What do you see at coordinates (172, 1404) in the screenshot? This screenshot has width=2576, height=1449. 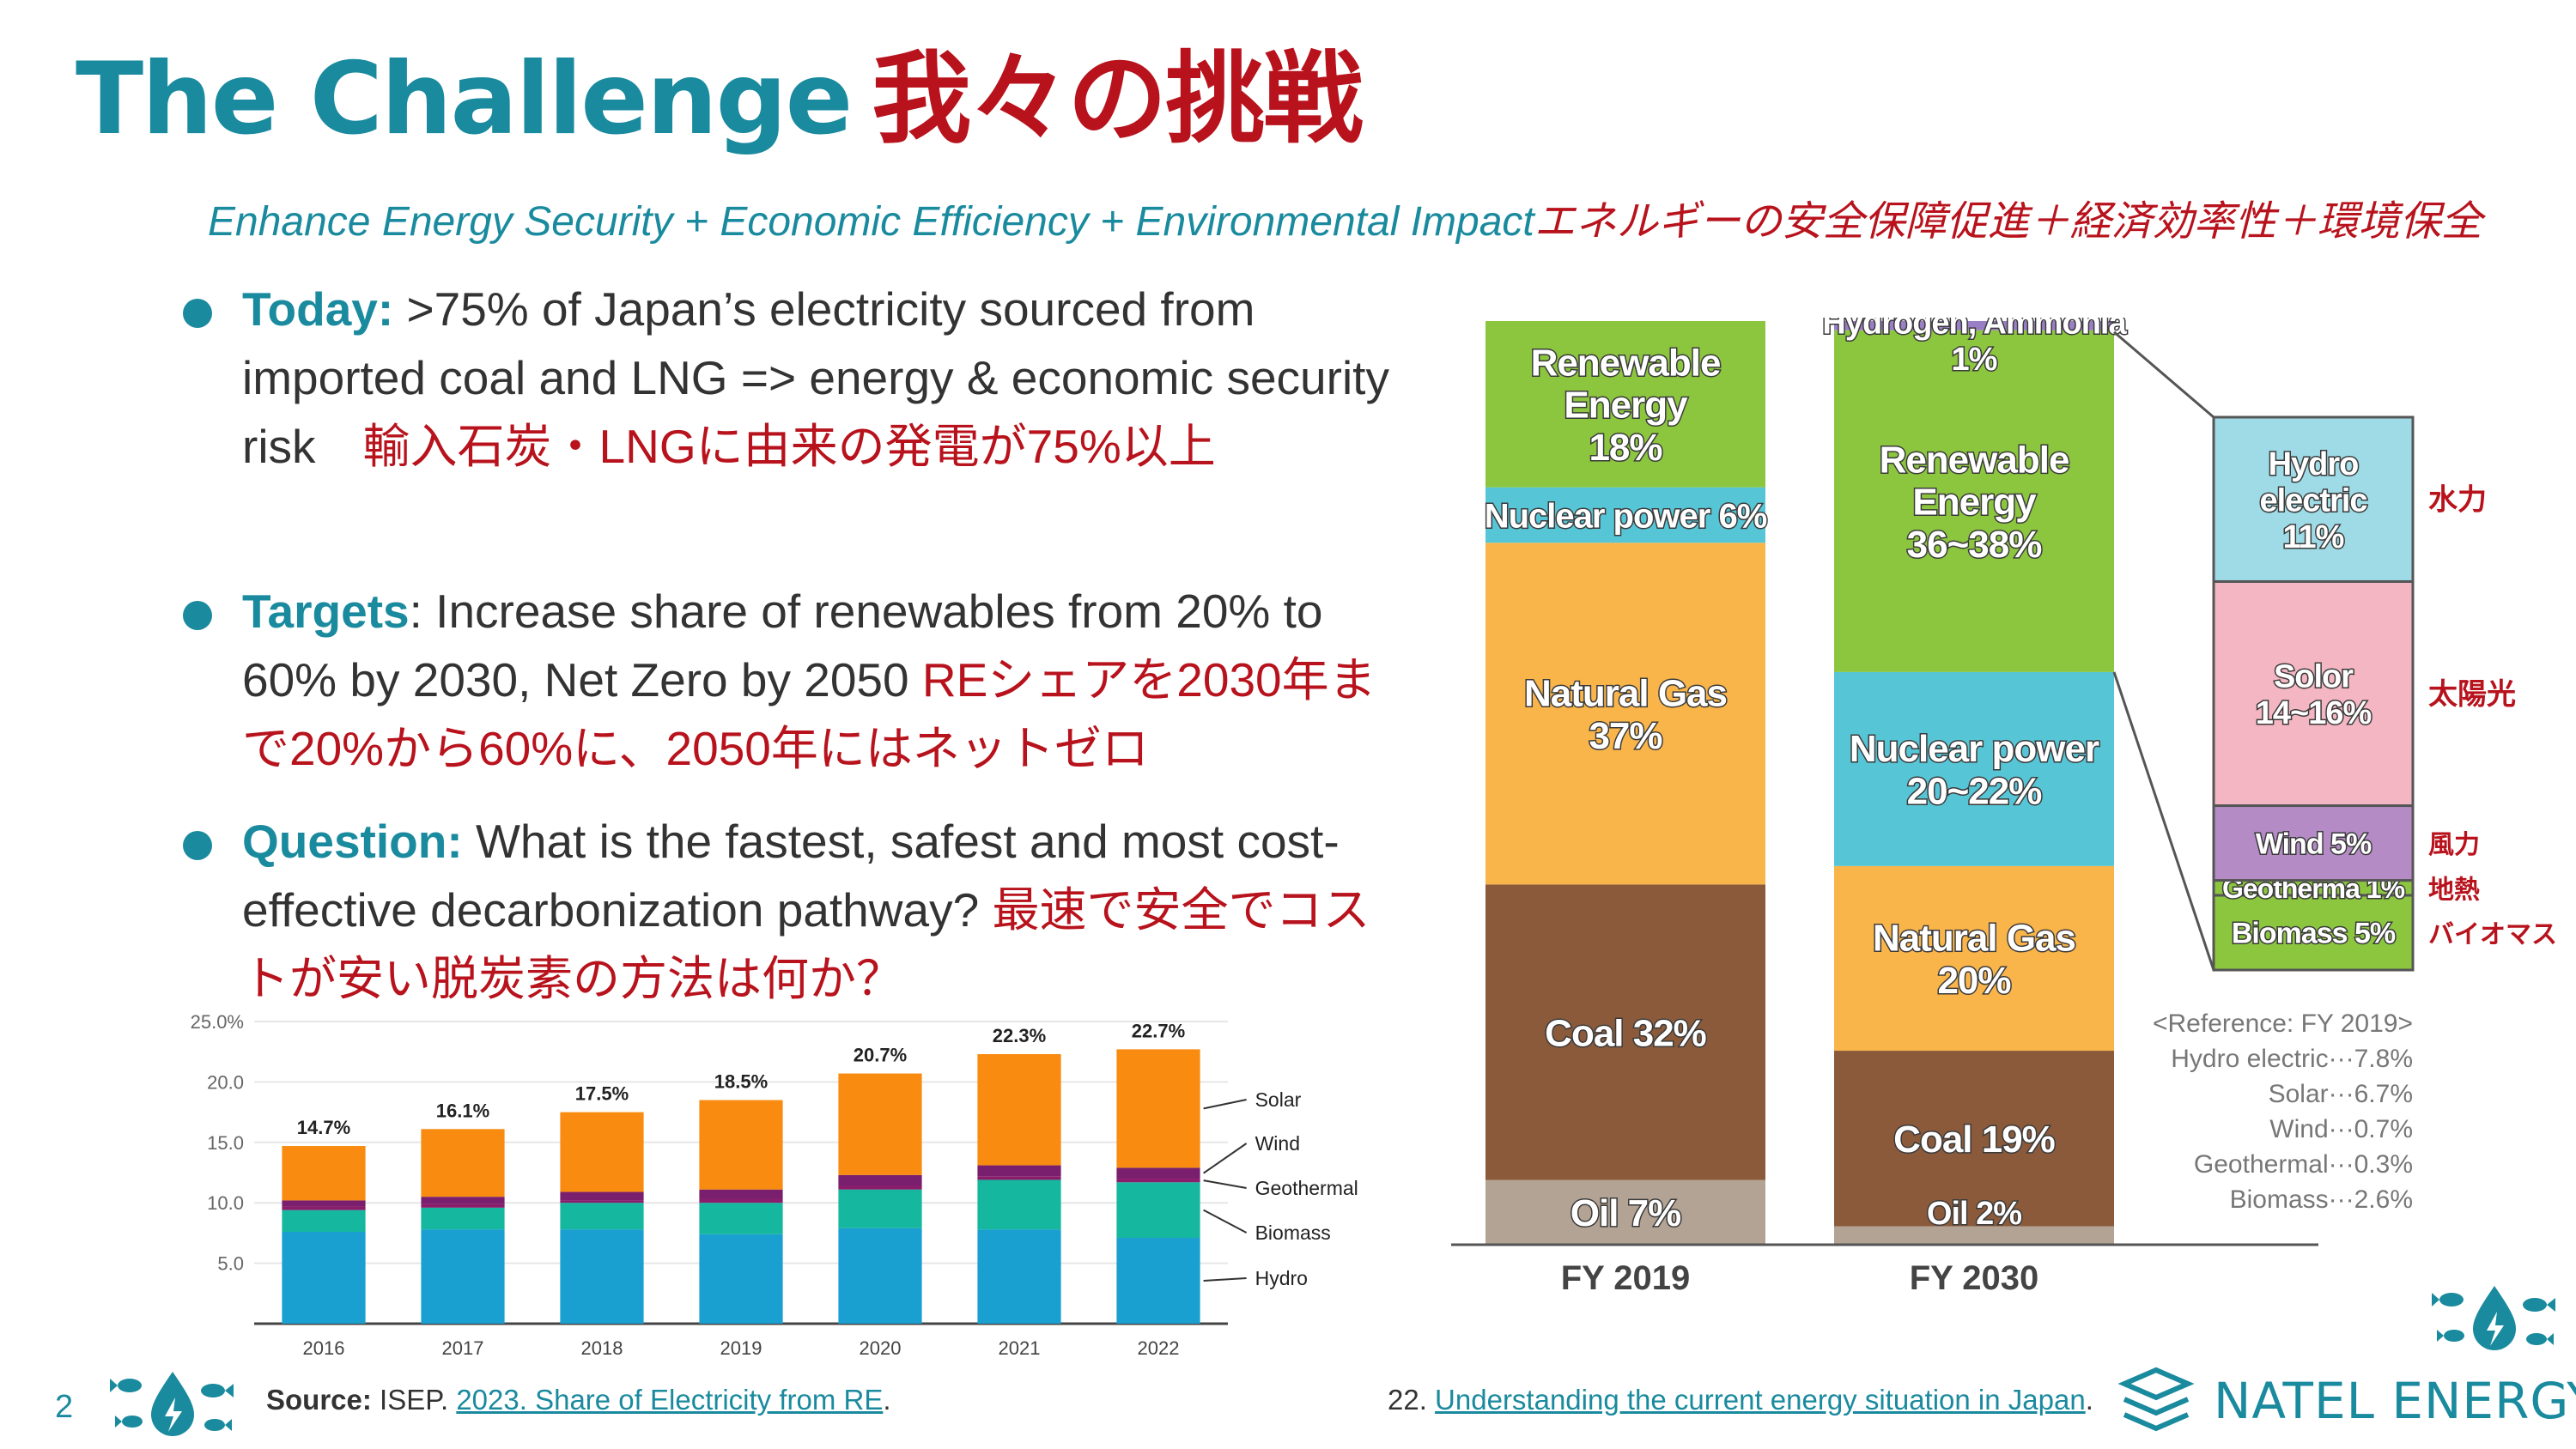 I see `fish-hydro-logo-icon` at bounding box center [172, 1404].